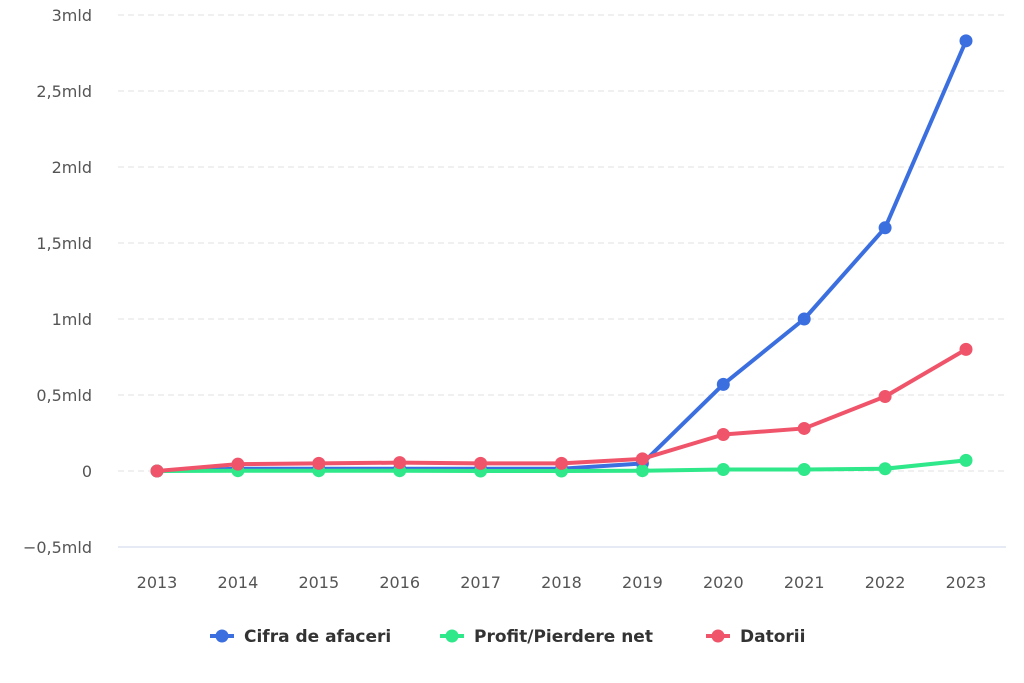 This screenshot has width=1024, height=683. Describe the element at coordinates (642, 582) in the screenshot. I see `x-tick-label: 2019` at that location.